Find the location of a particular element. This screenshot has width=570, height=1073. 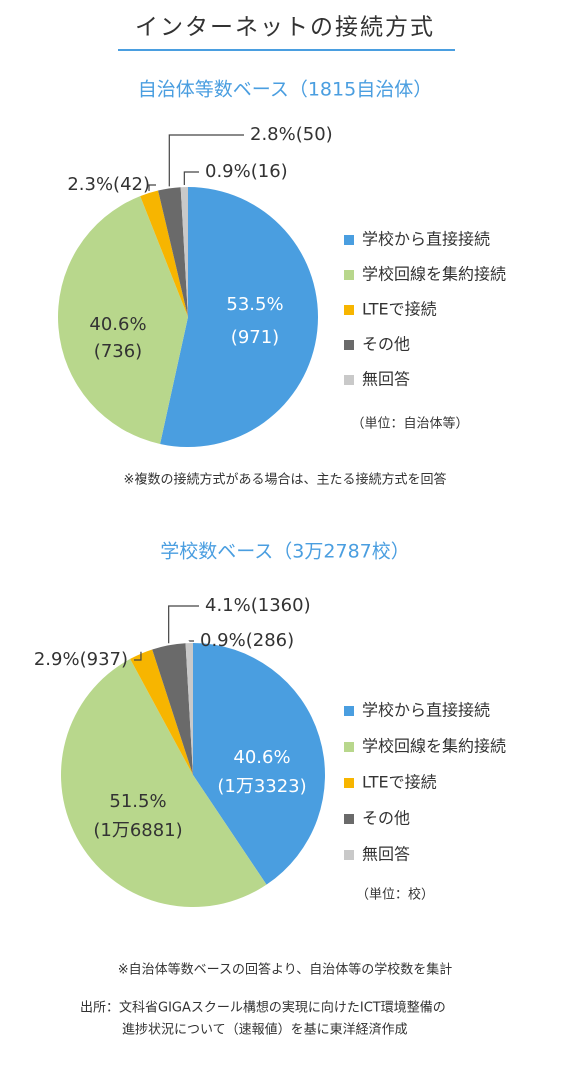

data-label: 2.9%(937) is located at coordinates (81, 659).